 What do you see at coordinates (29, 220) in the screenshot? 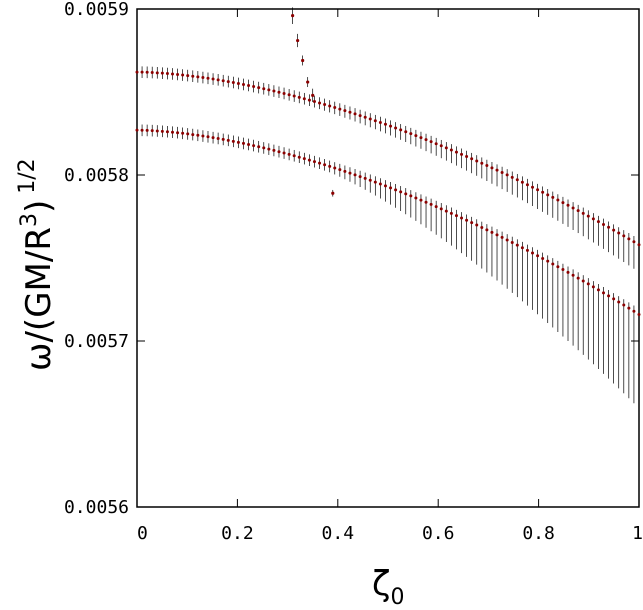
I see `y-axis-label-sup1: 3` at bounding box center [29, 220].